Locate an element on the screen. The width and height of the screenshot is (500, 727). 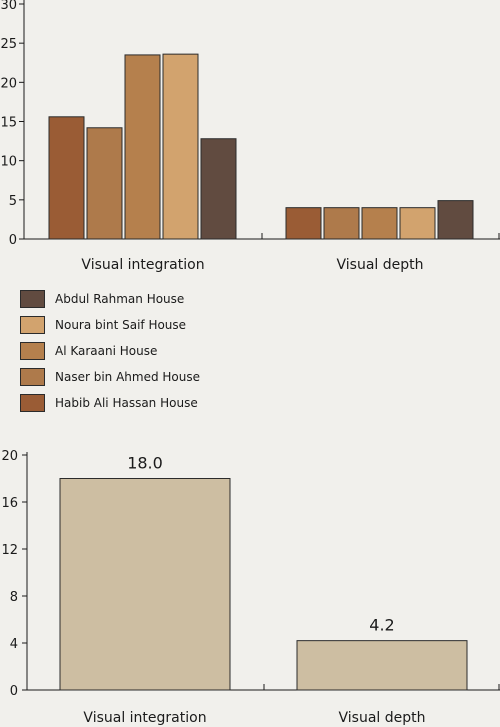
y-tick-label: 8 is located at coordinates (14, 597).